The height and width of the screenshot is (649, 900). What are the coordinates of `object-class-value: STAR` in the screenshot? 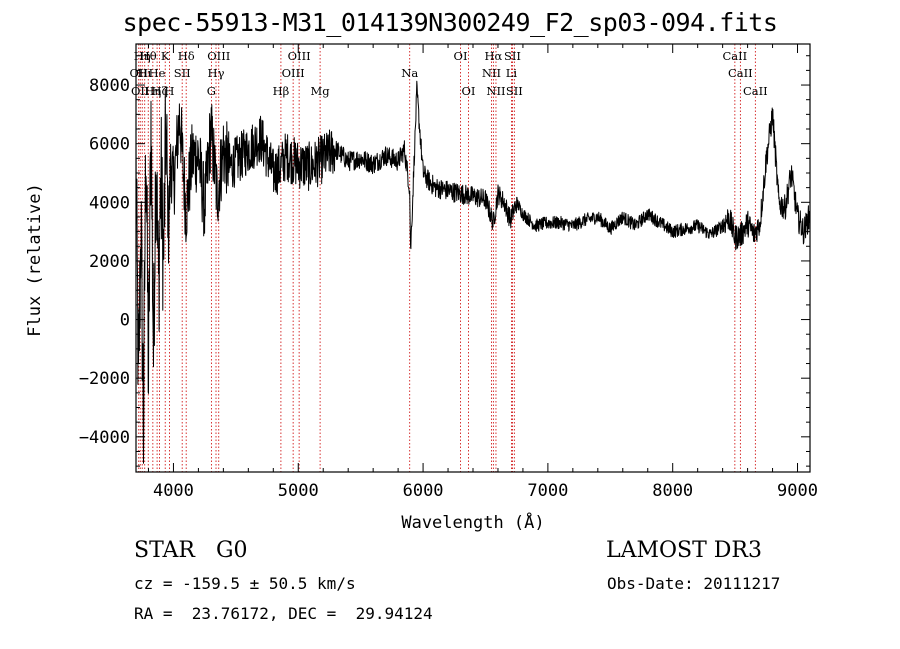 It's located at (164, 550).